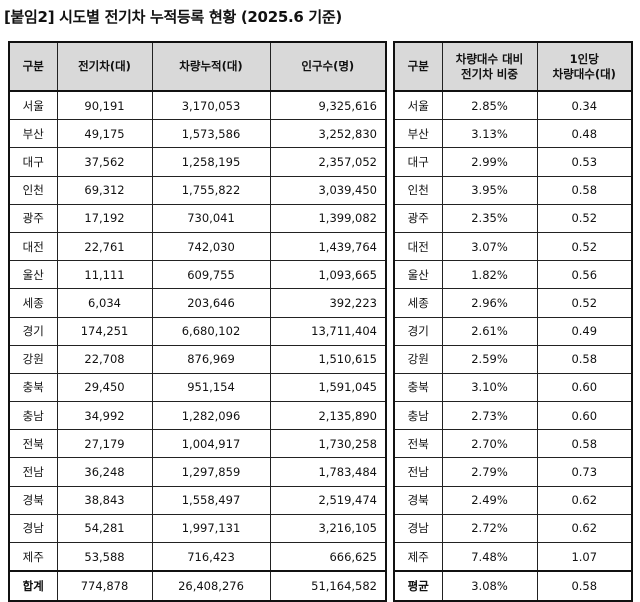  Describe the element at coordinates (211, 162) in the screenshot. I see `vehicle-total-cell: 1,258,195` at that location.